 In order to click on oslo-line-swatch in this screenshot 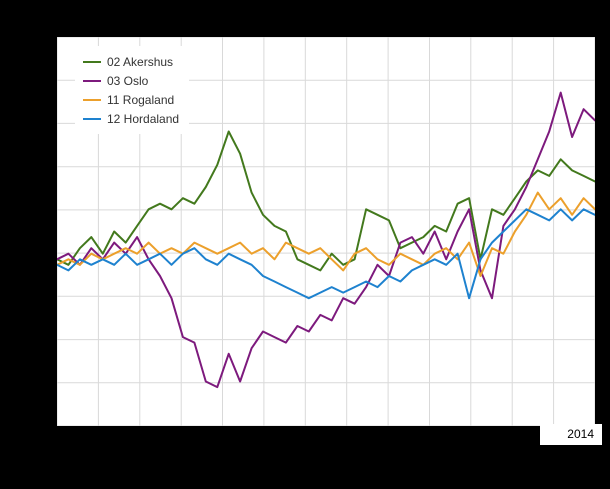, I will do `click(92, 80)`.